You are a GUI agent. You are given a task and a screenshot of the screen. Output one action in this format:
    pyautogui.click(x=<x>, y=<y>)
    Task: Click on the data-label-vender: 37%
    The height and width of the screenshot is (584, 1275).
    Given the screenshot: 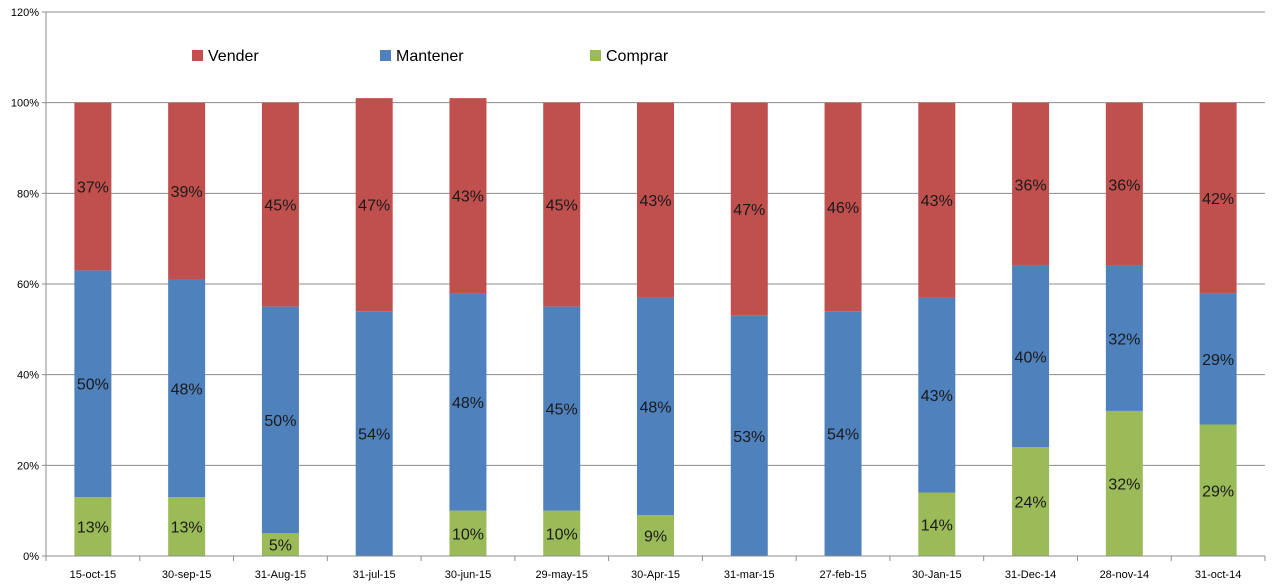 What is the action you would take?
    pyautogui.click(x=93, y=188)
    